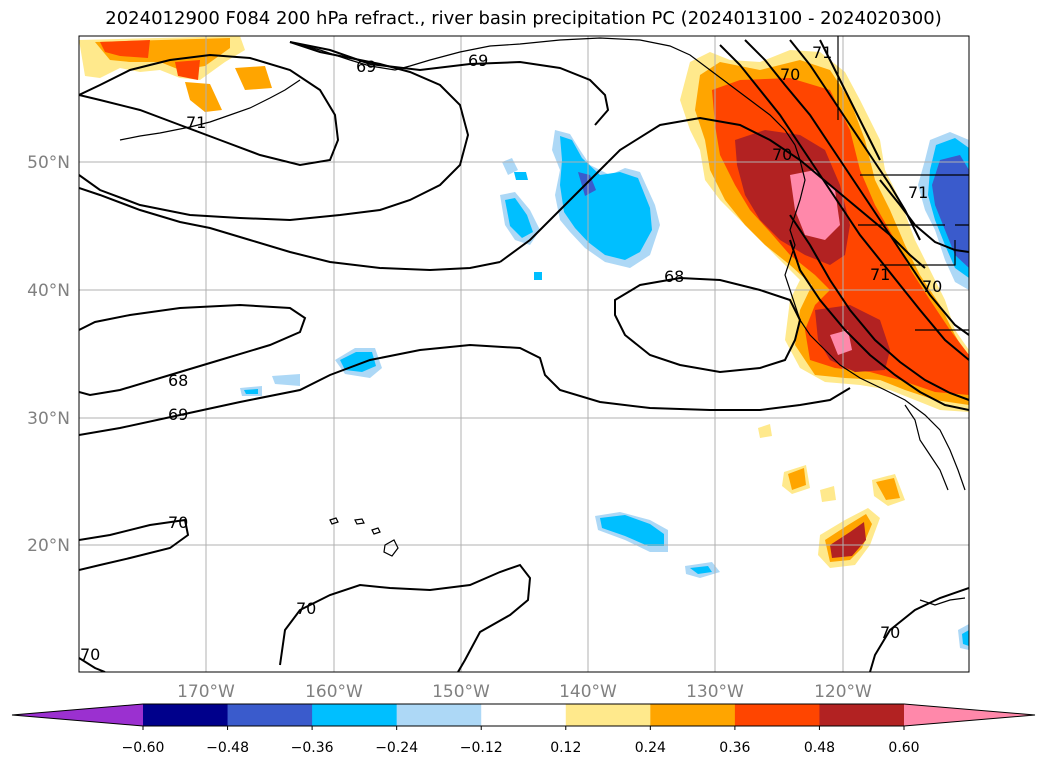 The image size is (1047, 765). What do you see at coordinates (312, 748) in the screenshot?
I see `colorbar-tick-label: −0.36` at bounding box center [312, 748].